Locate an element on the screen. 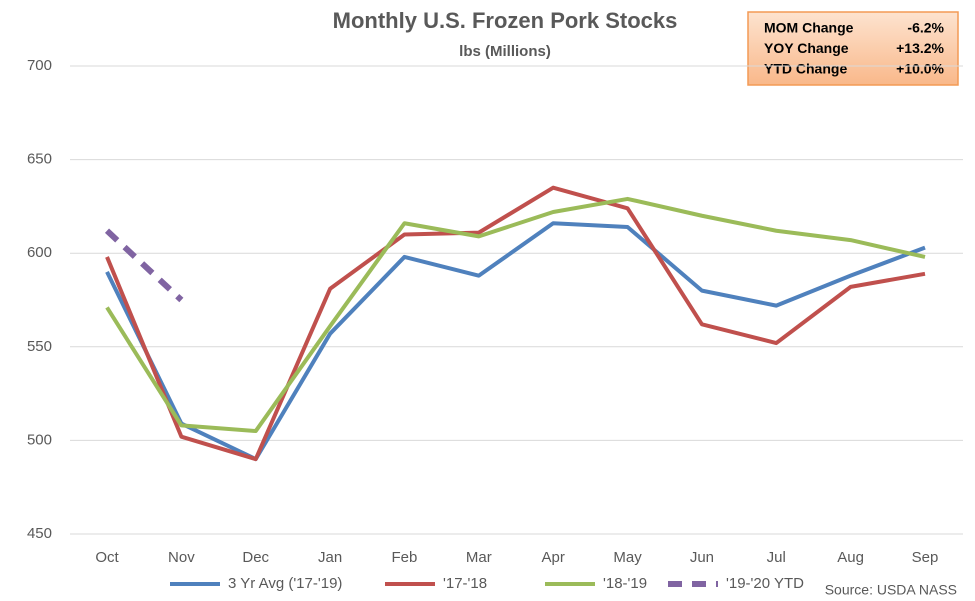 This screenshot has height=601, width=975. x-tick-label: Apr is located at coordinates (553, 557).